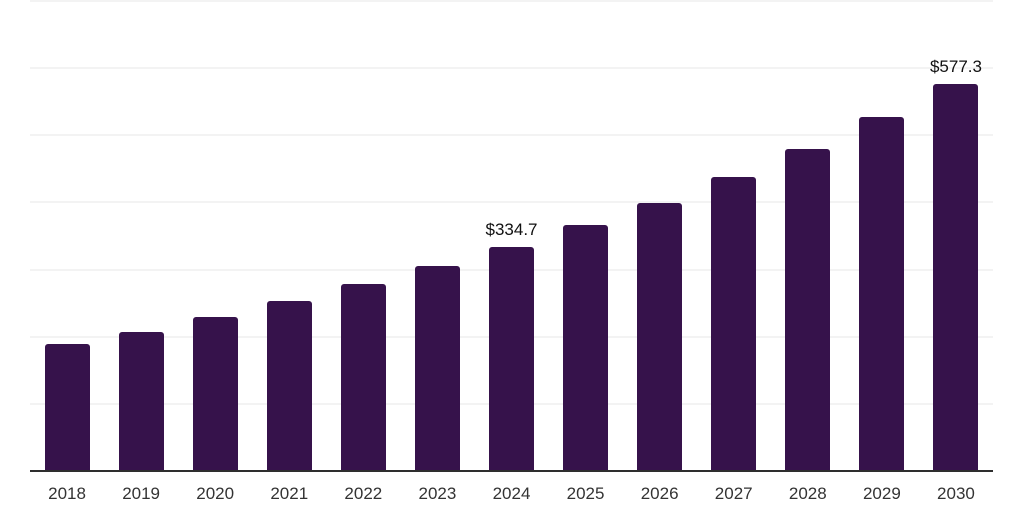  Describe the element at coordinates (215, 393) in the screenshot. I see `bar-2020` at that location.